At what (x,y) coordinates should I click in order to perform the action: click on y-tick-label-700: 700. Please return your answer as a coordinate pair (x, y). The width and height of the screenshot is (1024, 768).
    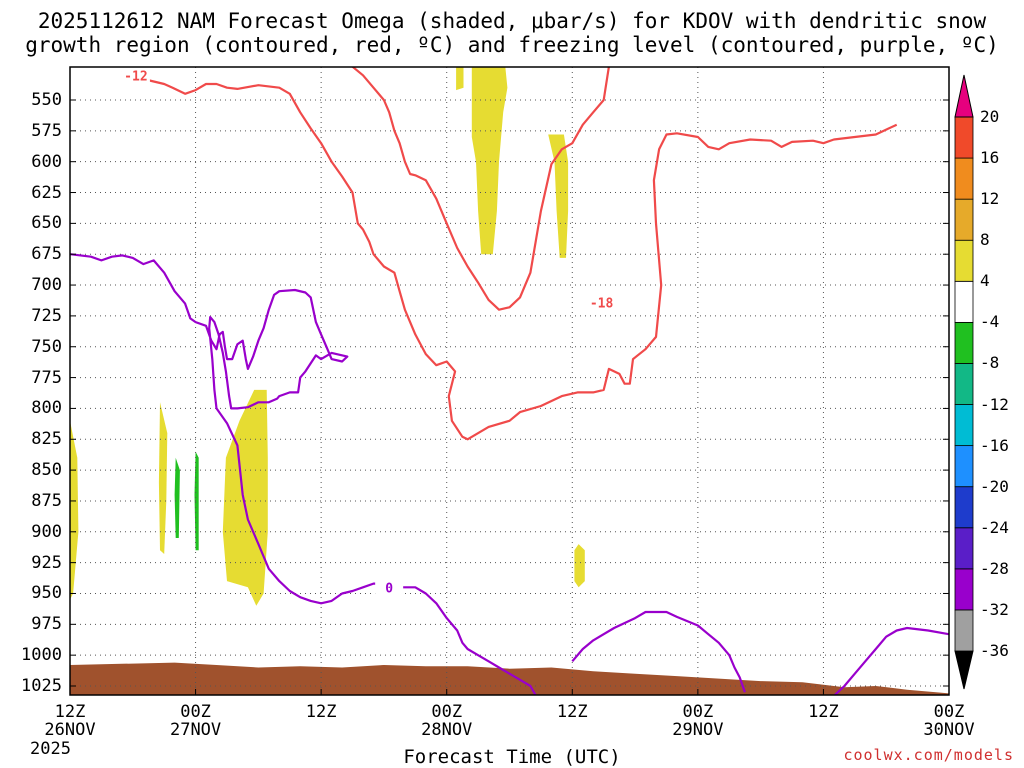
    Looking at the image, I should click on (46, 285).